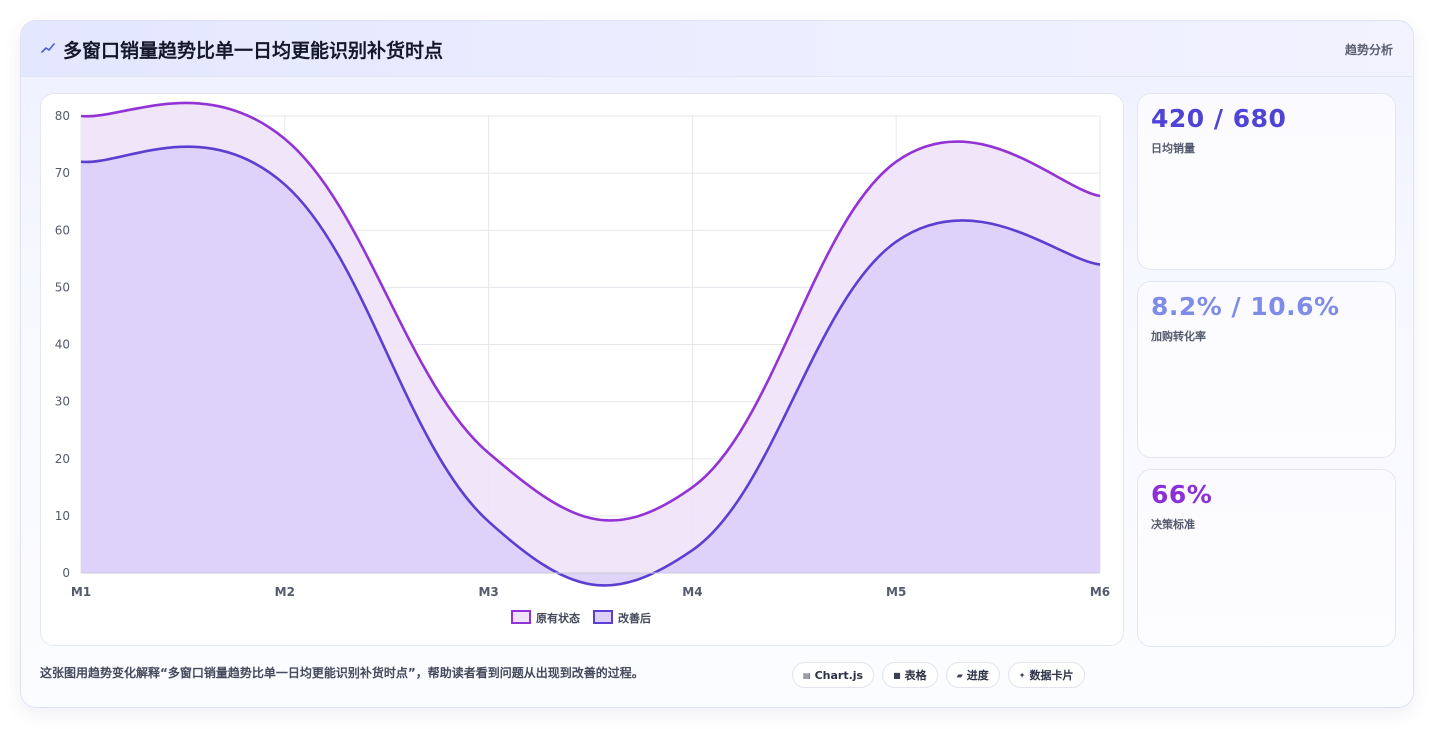 The width and height of the screenshot is (1435, 729). I want to click on tag-list: ▤ Chart.js ■ 表格 ▰ 进度 ✦ 数据卡片, so click(938, 675).